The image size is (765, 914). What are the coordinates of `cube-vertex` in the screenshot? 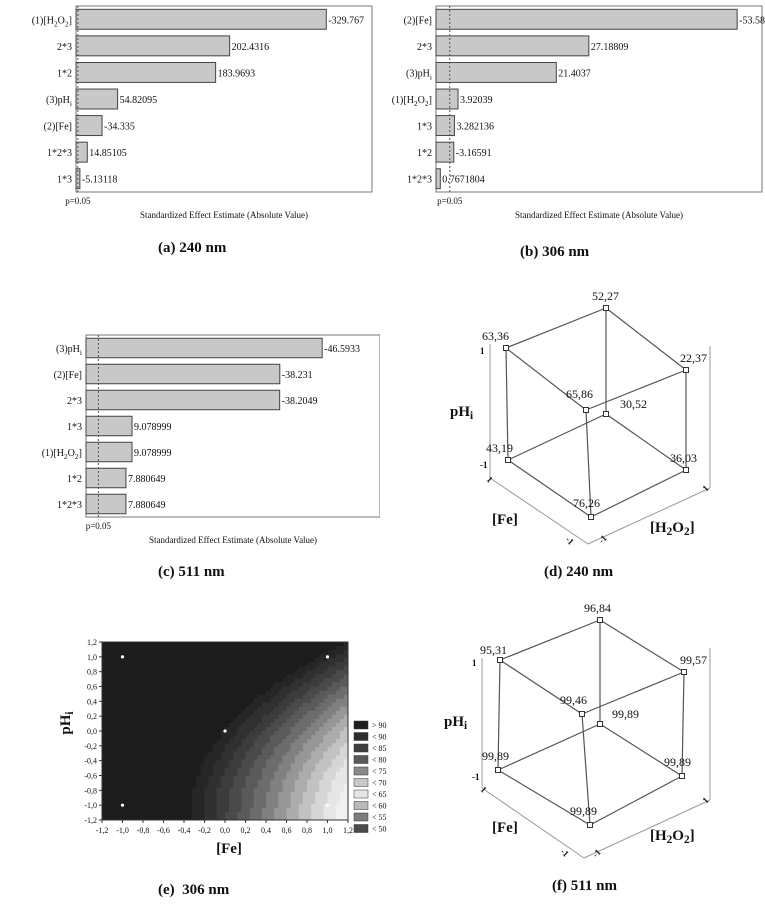 It's located at (684, 672).